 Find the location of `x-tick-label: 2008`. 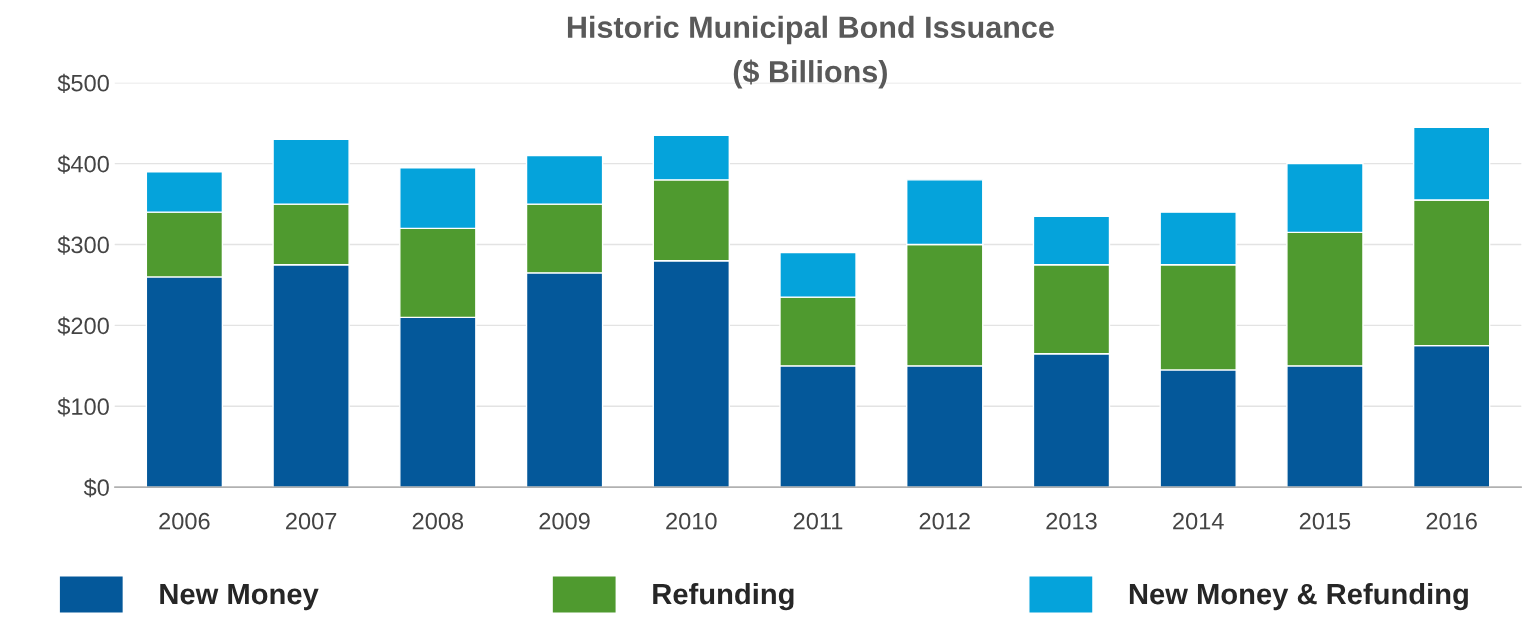

x-tick-label: 2008 is located at coordinates (438, 521).